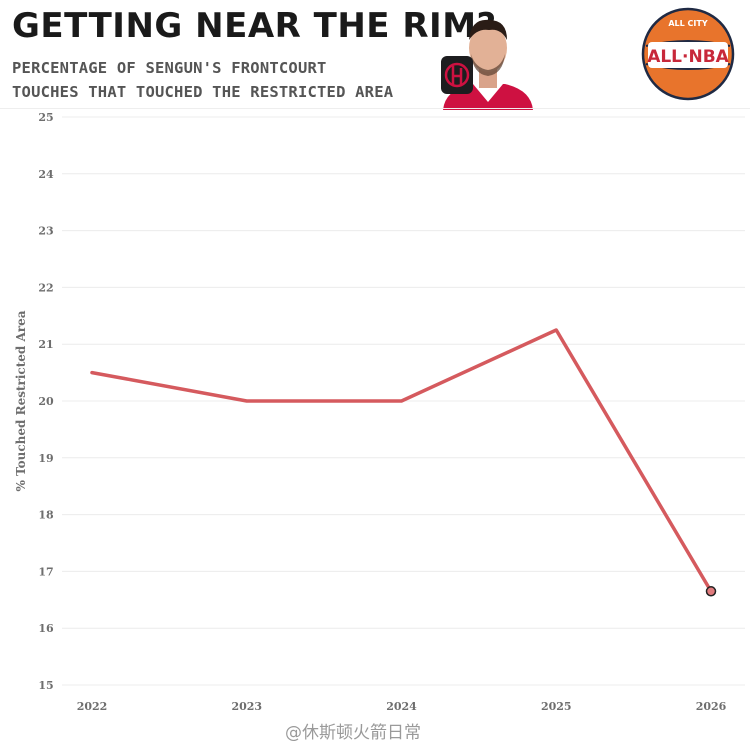 The image size is (750, 750). Describe the element at coordinates (401, 706) in the screenshot. I see `x-tick-label: 2024` at that location.